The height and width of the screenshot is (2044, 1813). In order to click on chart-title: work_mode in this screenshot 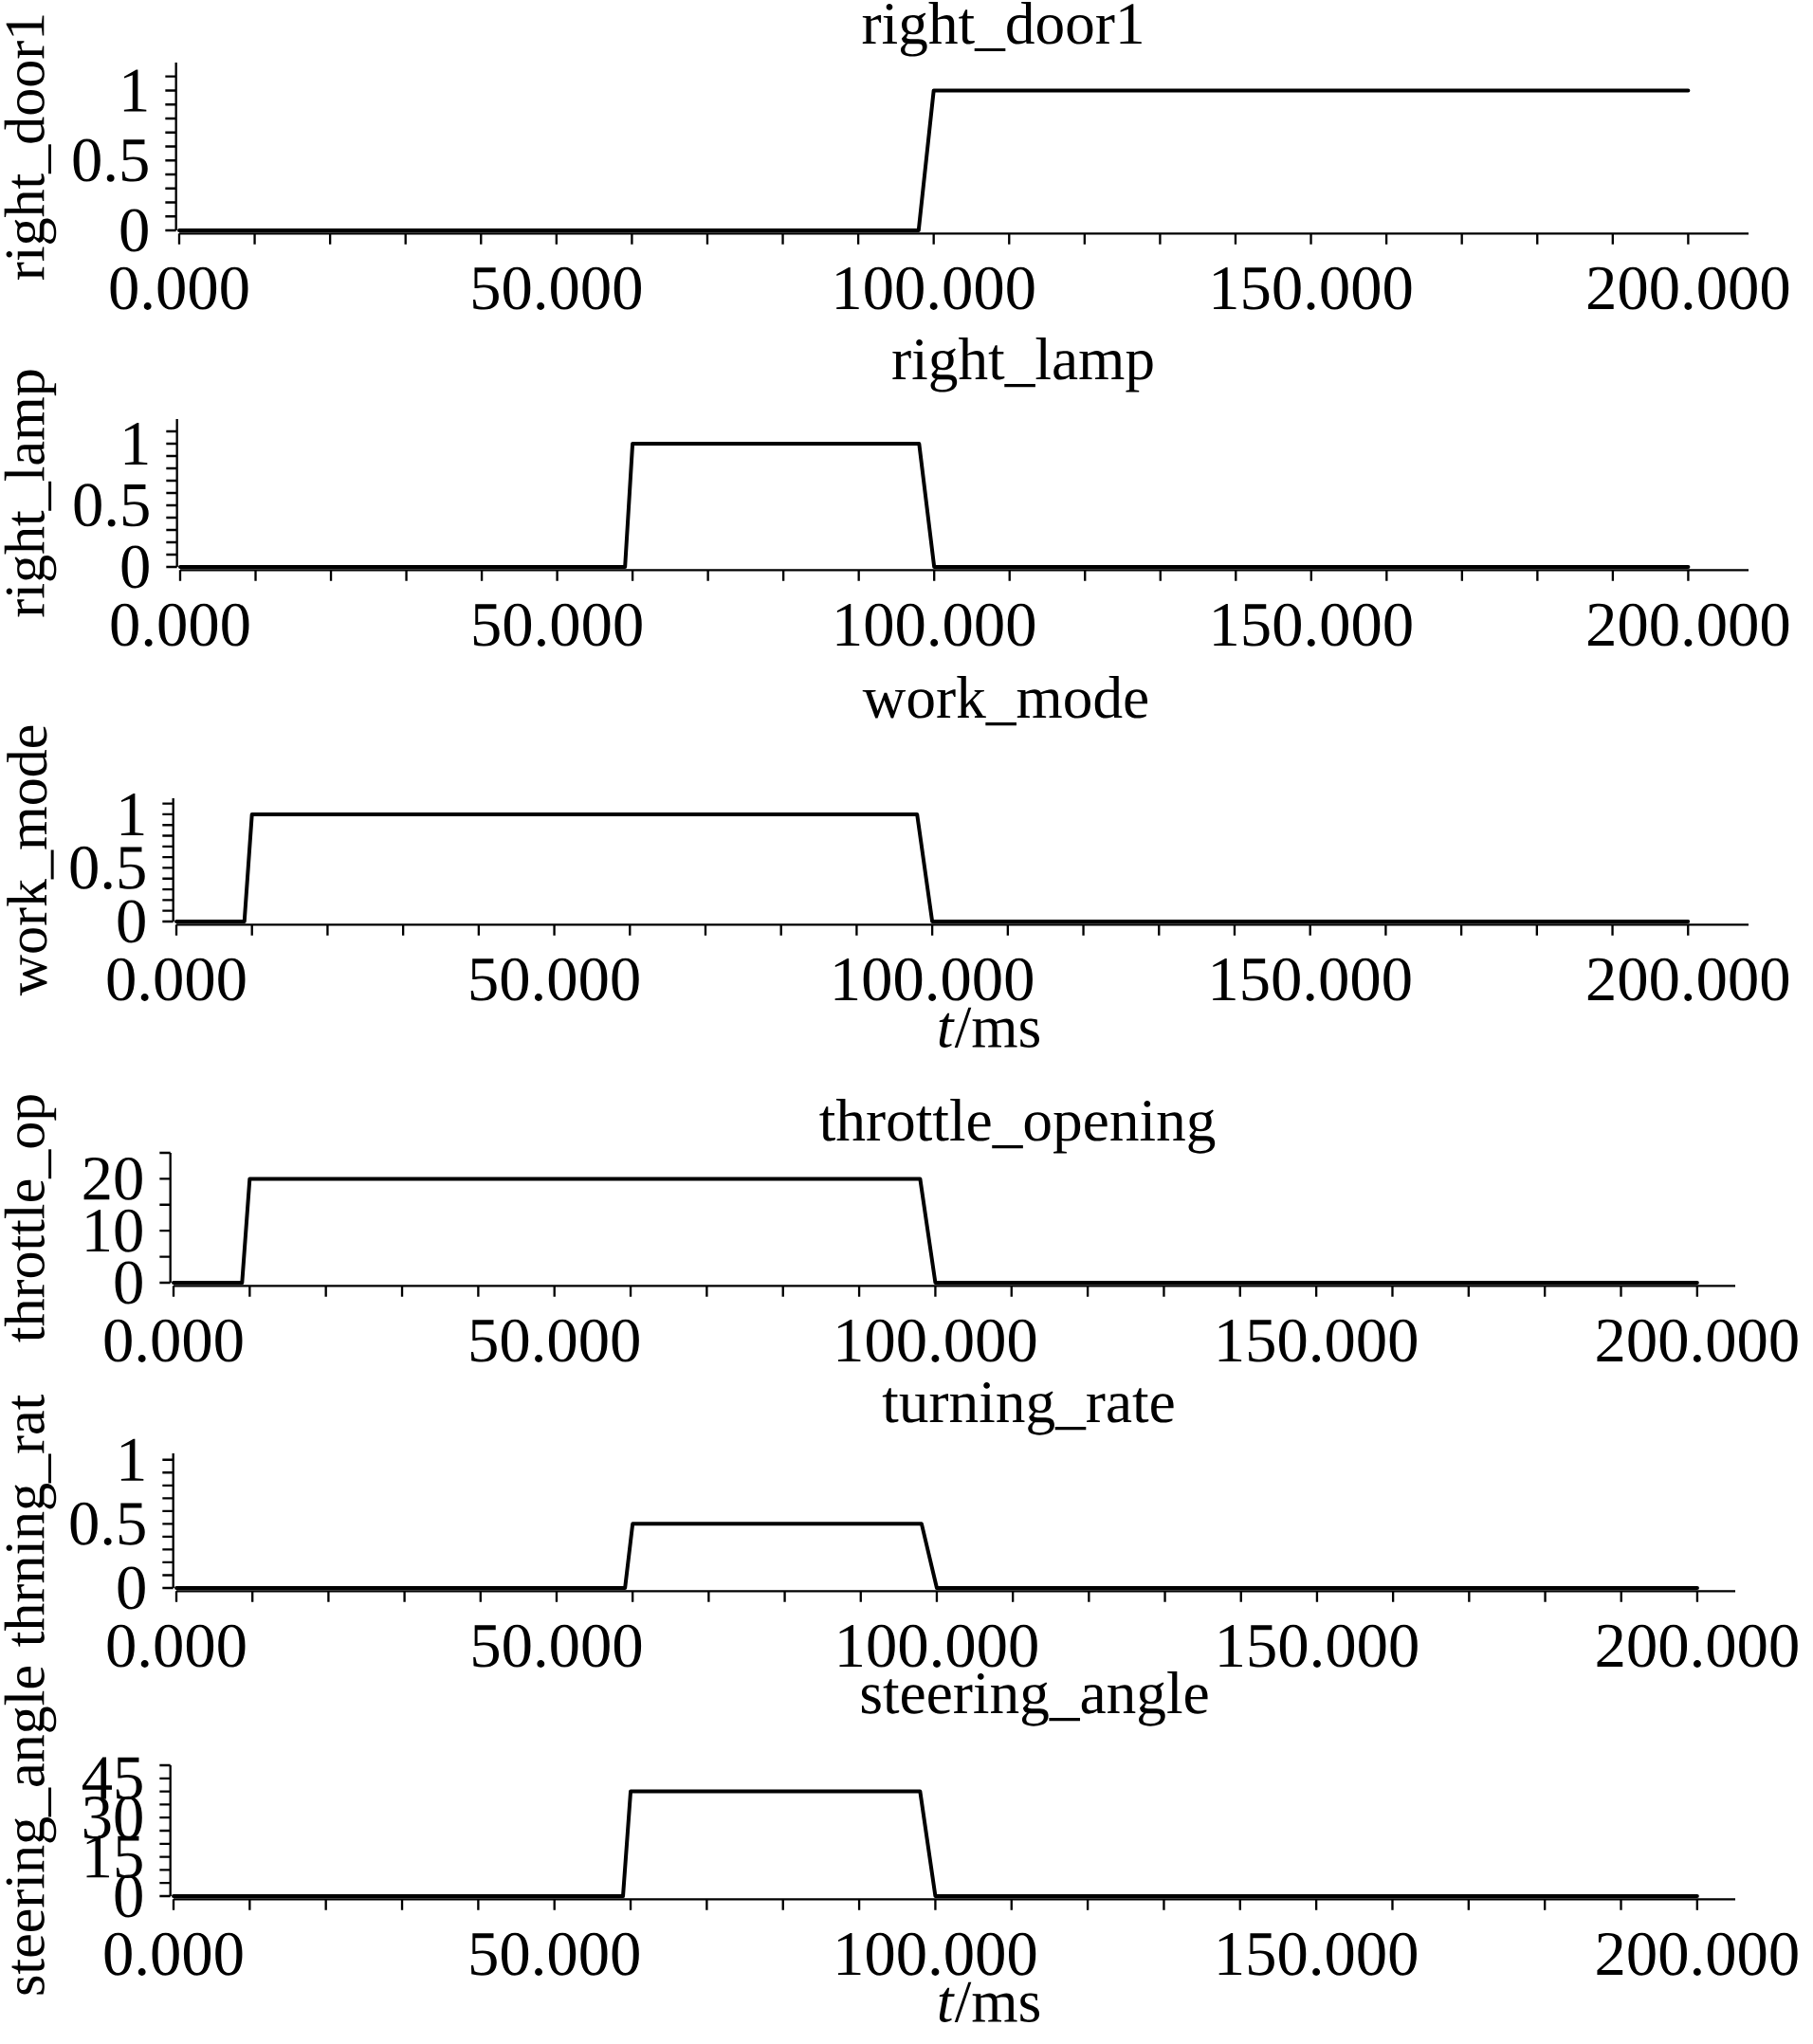, I will do `click(1005, 701)`.